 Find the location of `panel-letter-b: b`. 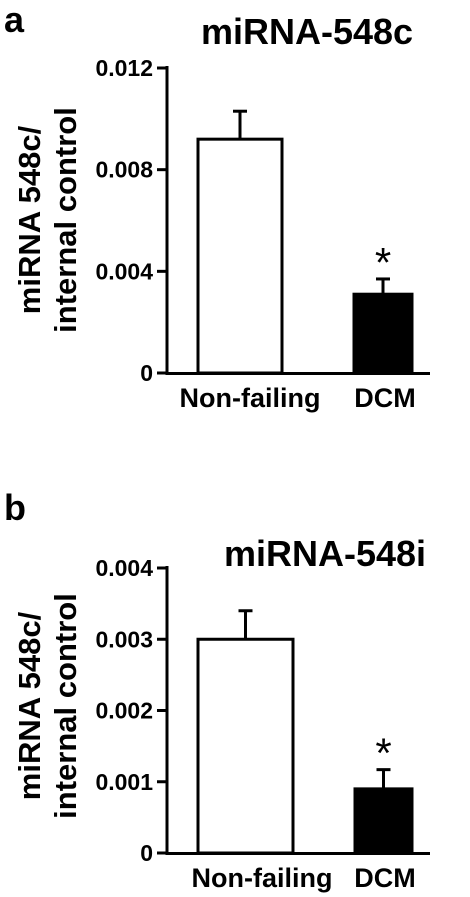

panel-letter-b: b is located at coordinates (15, 507).